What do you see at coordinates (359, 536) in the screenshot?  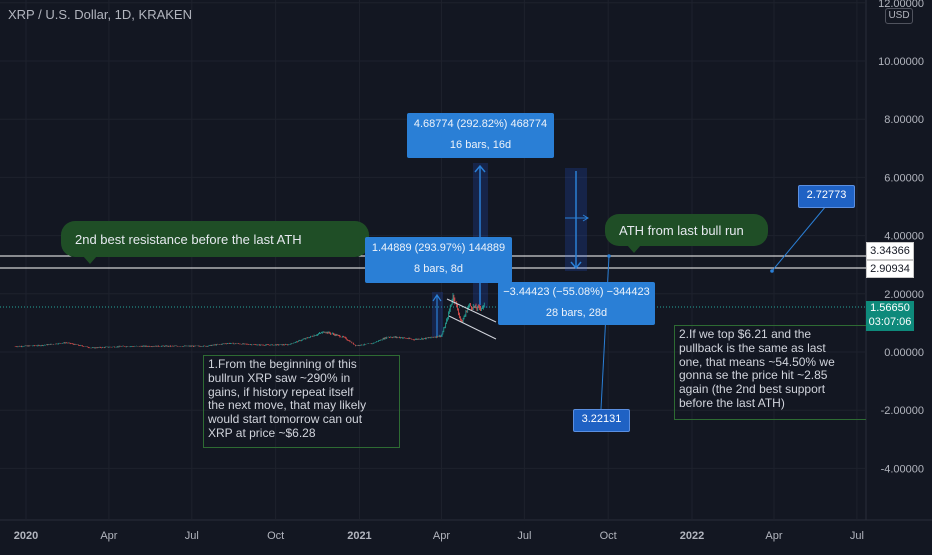 I see `x-tick-label: 2021` at bounding box center [359, 536].